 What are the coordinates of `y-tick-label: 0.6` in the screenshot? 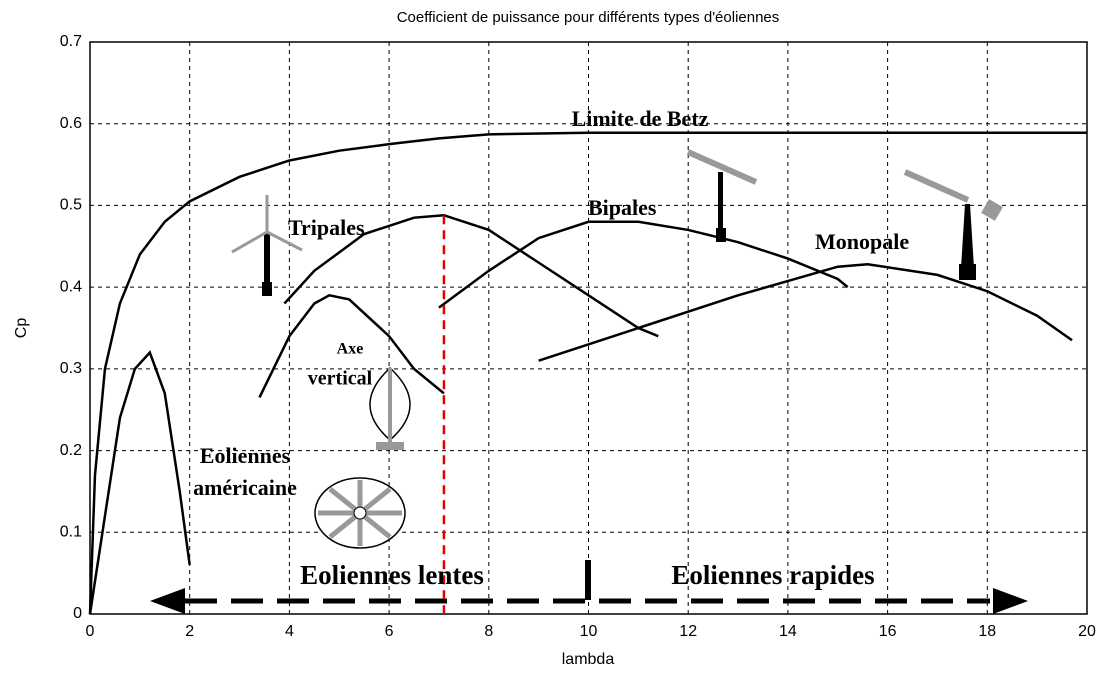 It's located at (71, 123).